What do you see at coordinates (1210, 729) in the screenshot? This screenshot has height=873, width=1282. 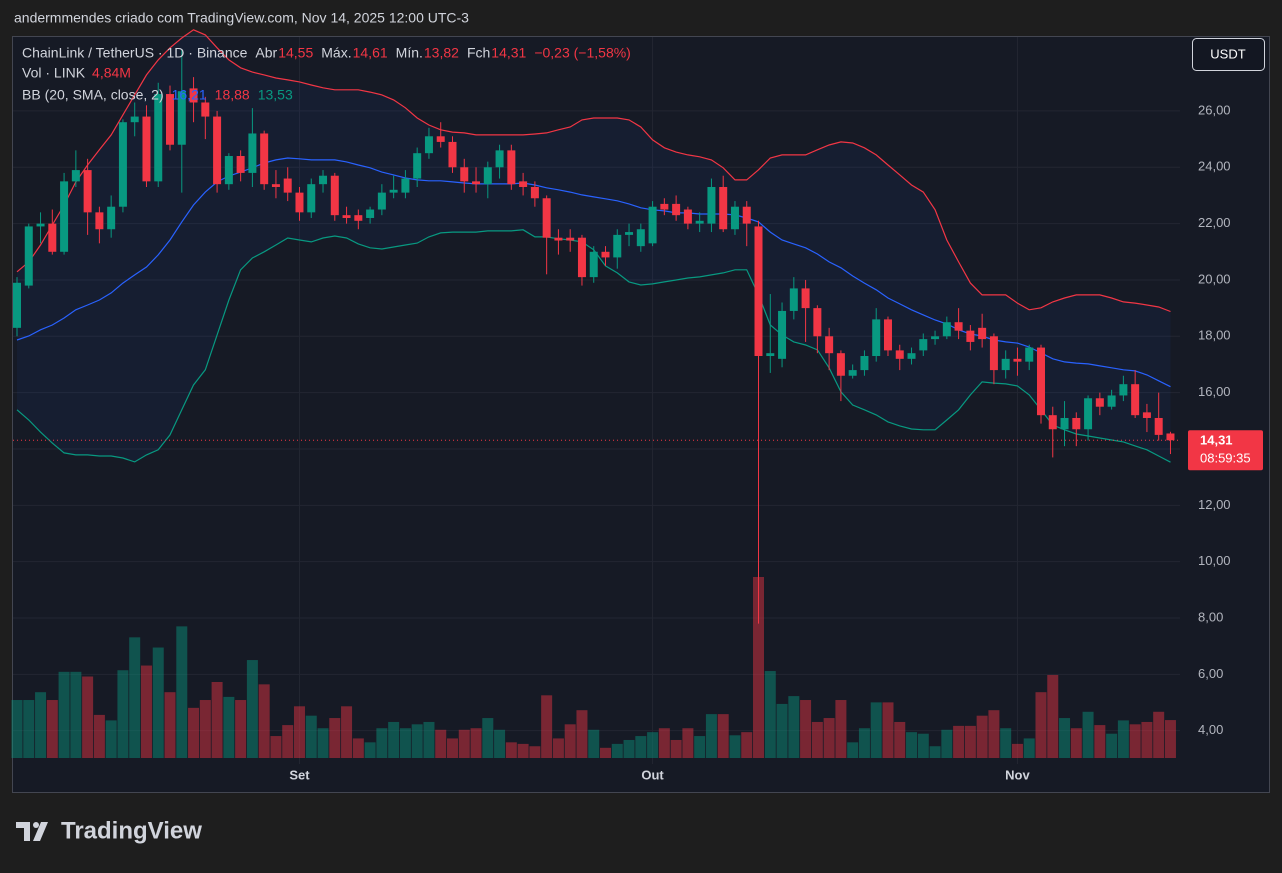 I see `y-tick-label: 4,00` at bounding box center [1210, 729].